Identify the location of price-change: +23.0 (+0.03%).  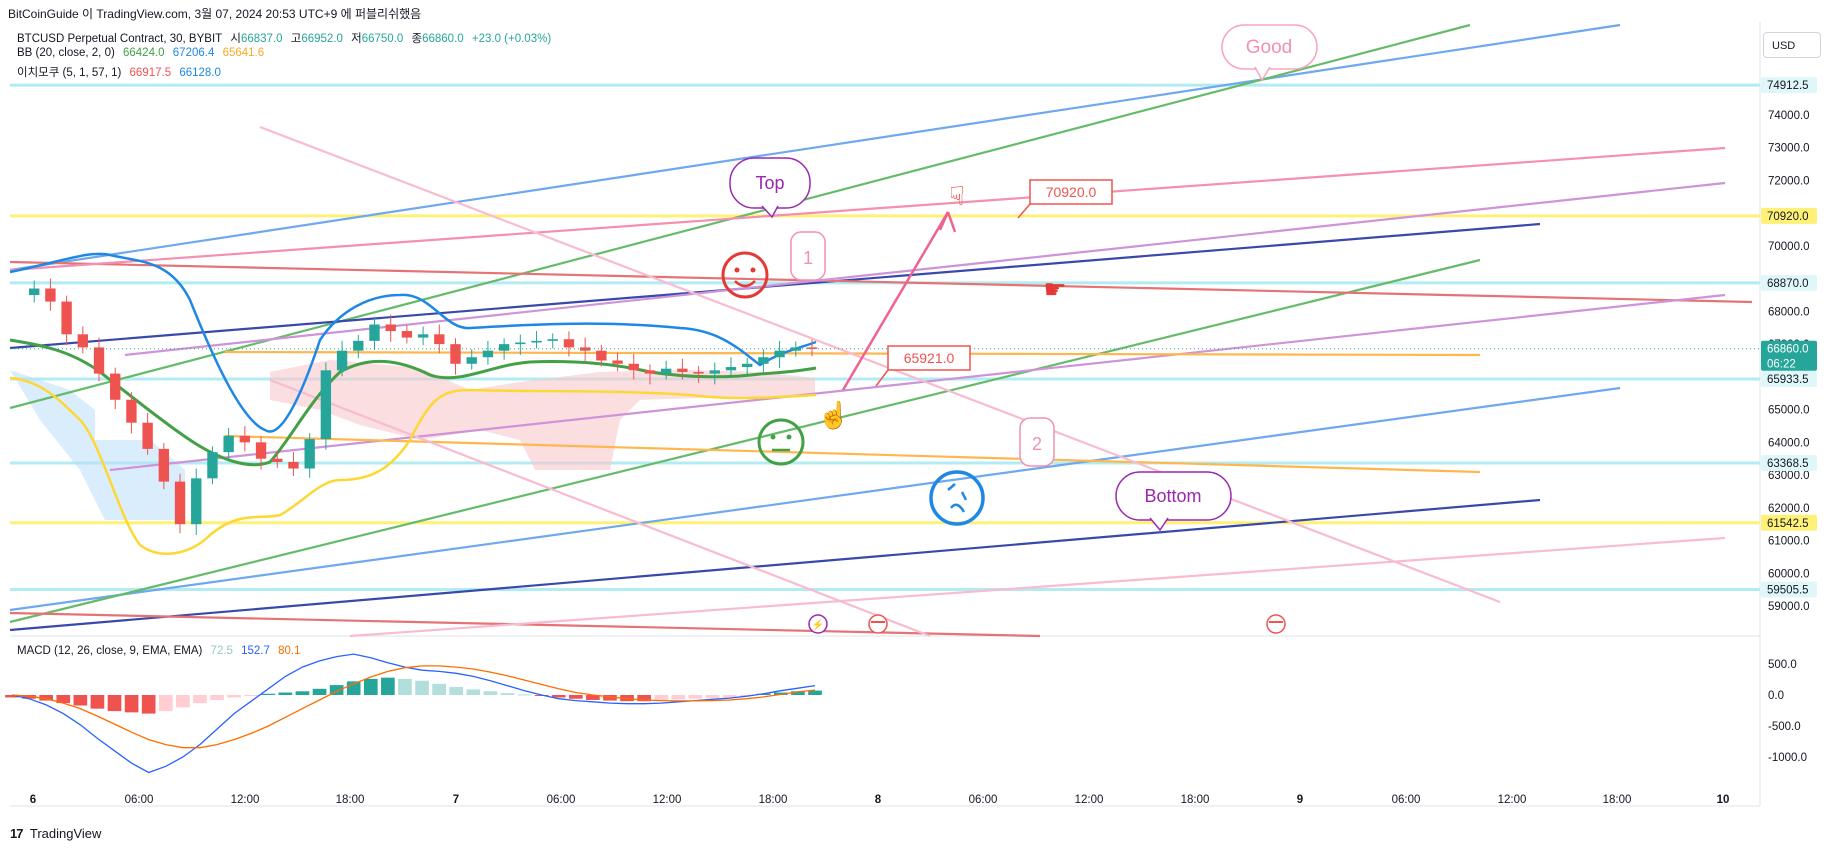
(511, 39).